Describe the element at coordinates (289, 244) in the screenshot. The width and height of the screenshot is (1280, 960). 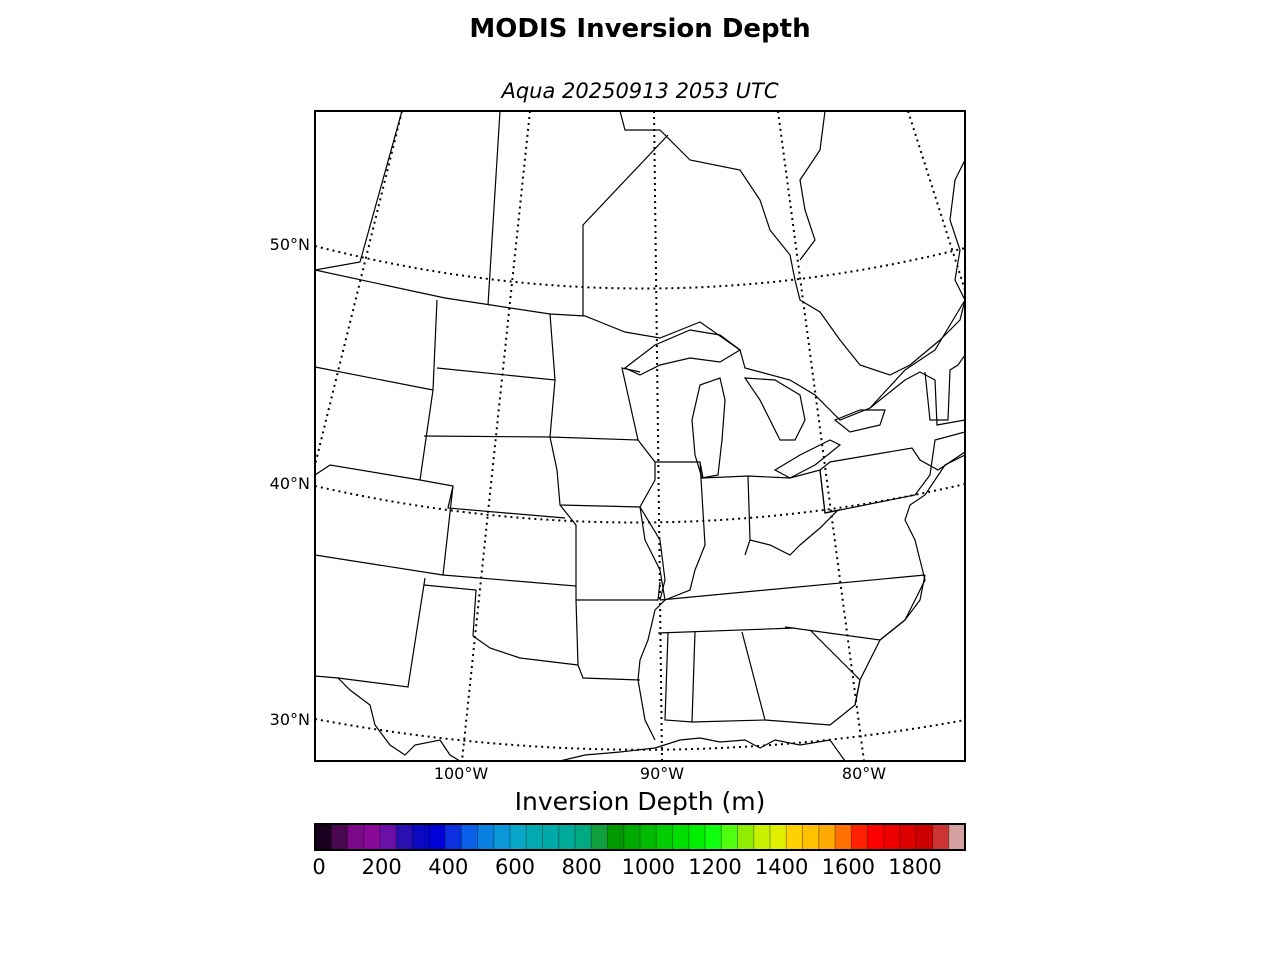
I see `lat-label-50: 50°N` at that location.